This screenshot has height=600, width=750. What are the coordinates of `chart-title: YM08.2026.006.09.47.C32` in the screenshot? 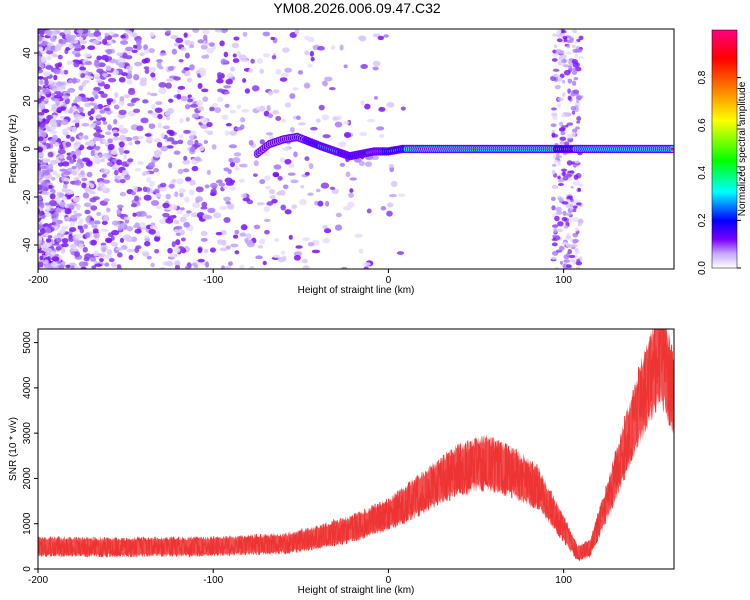 It's located at (357, 8).